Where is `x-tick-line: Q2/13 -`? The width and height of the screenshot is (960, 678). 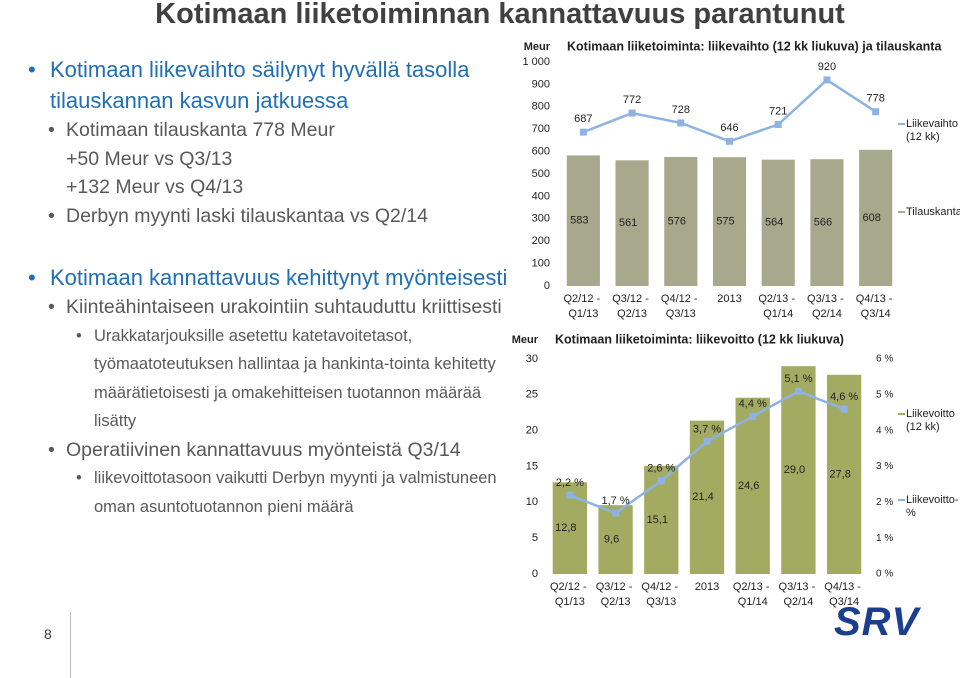 x-tick-line: Q2/13 - is located at coordinates (753, 587).